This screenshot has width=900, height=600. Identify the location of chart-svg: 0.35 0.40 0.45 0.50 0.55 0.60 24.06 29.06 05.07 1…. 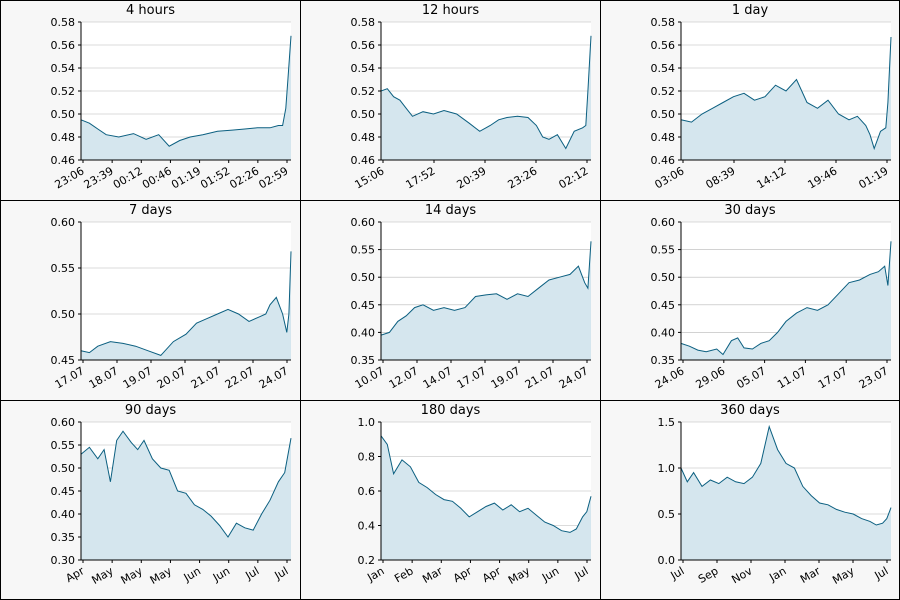
(771, 303).